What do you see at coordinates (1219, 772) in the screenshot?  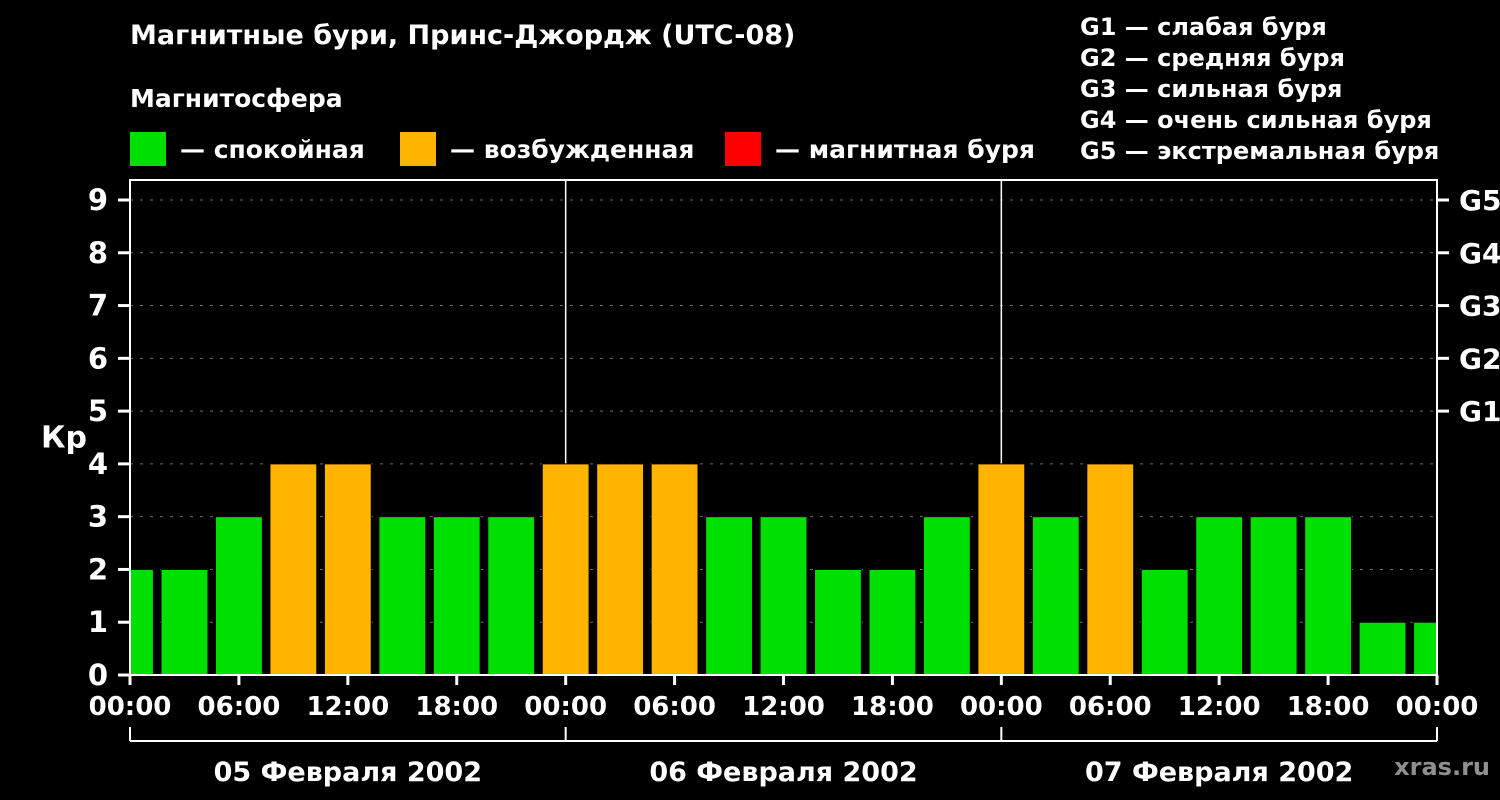 I see `date-label: 07 Февраля 2002` at bounding box center [1219, 772].